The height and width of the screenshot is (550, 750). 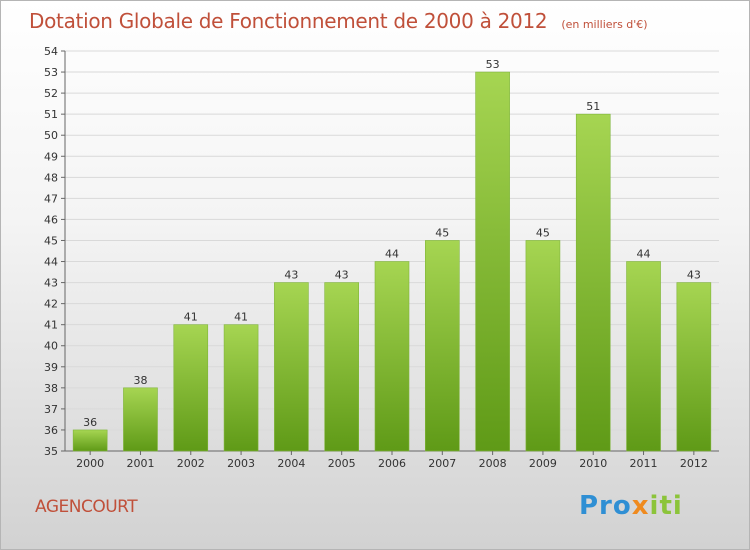 I want to click on y-tick-label: 40, so click(x=51, y=346).